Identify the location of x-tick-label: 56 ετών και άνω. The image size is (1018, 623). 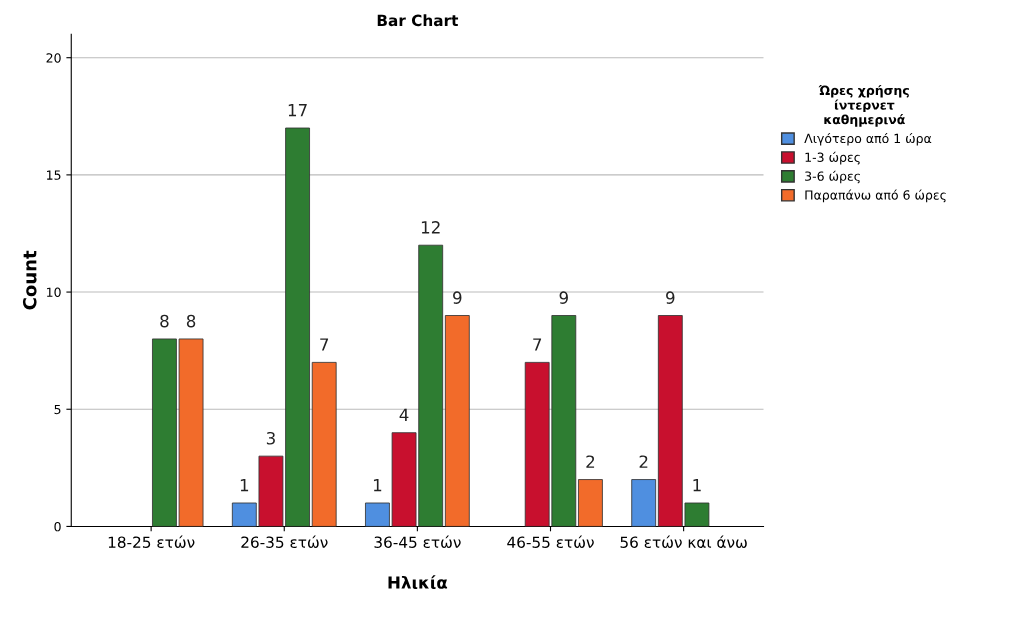
(683, 541).